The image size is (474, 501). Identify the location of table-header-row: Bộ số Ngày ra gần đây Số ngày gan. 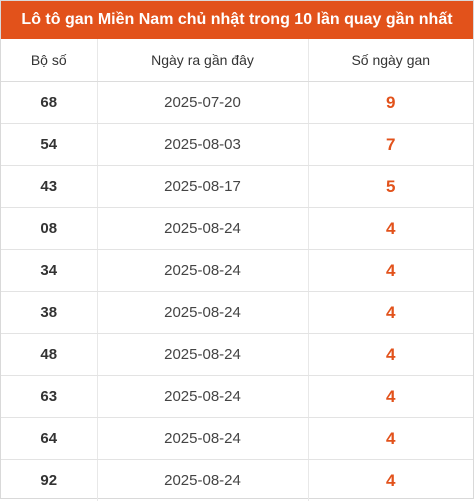
(237, 60).